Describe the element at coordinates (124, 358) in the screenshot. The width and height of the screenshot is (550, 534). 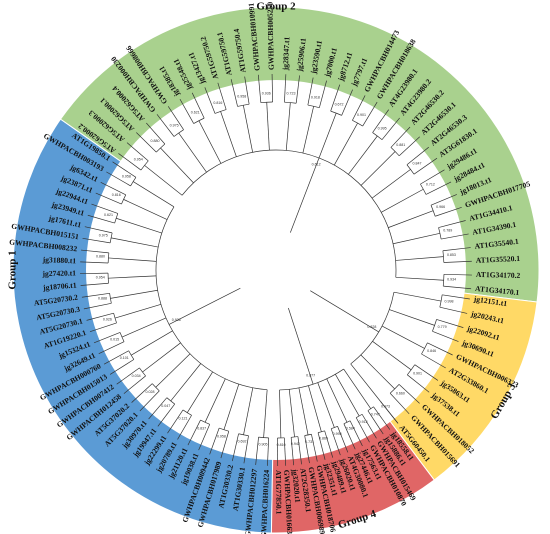
I see `support-value: 0.101` at that location.